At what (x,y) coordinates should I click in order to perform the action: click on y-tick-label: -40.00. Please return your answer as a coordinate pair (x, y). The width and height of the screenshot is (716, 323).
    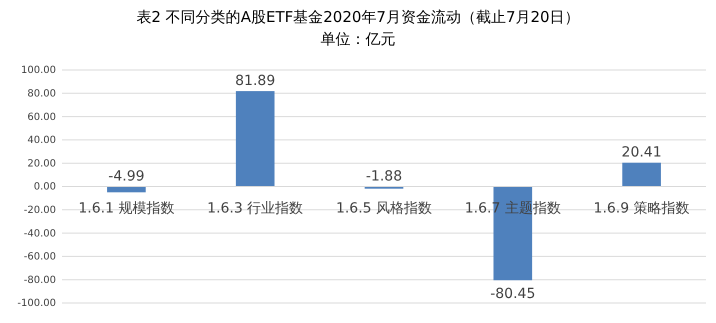
    Looking at the image, I should click on (40, 234).